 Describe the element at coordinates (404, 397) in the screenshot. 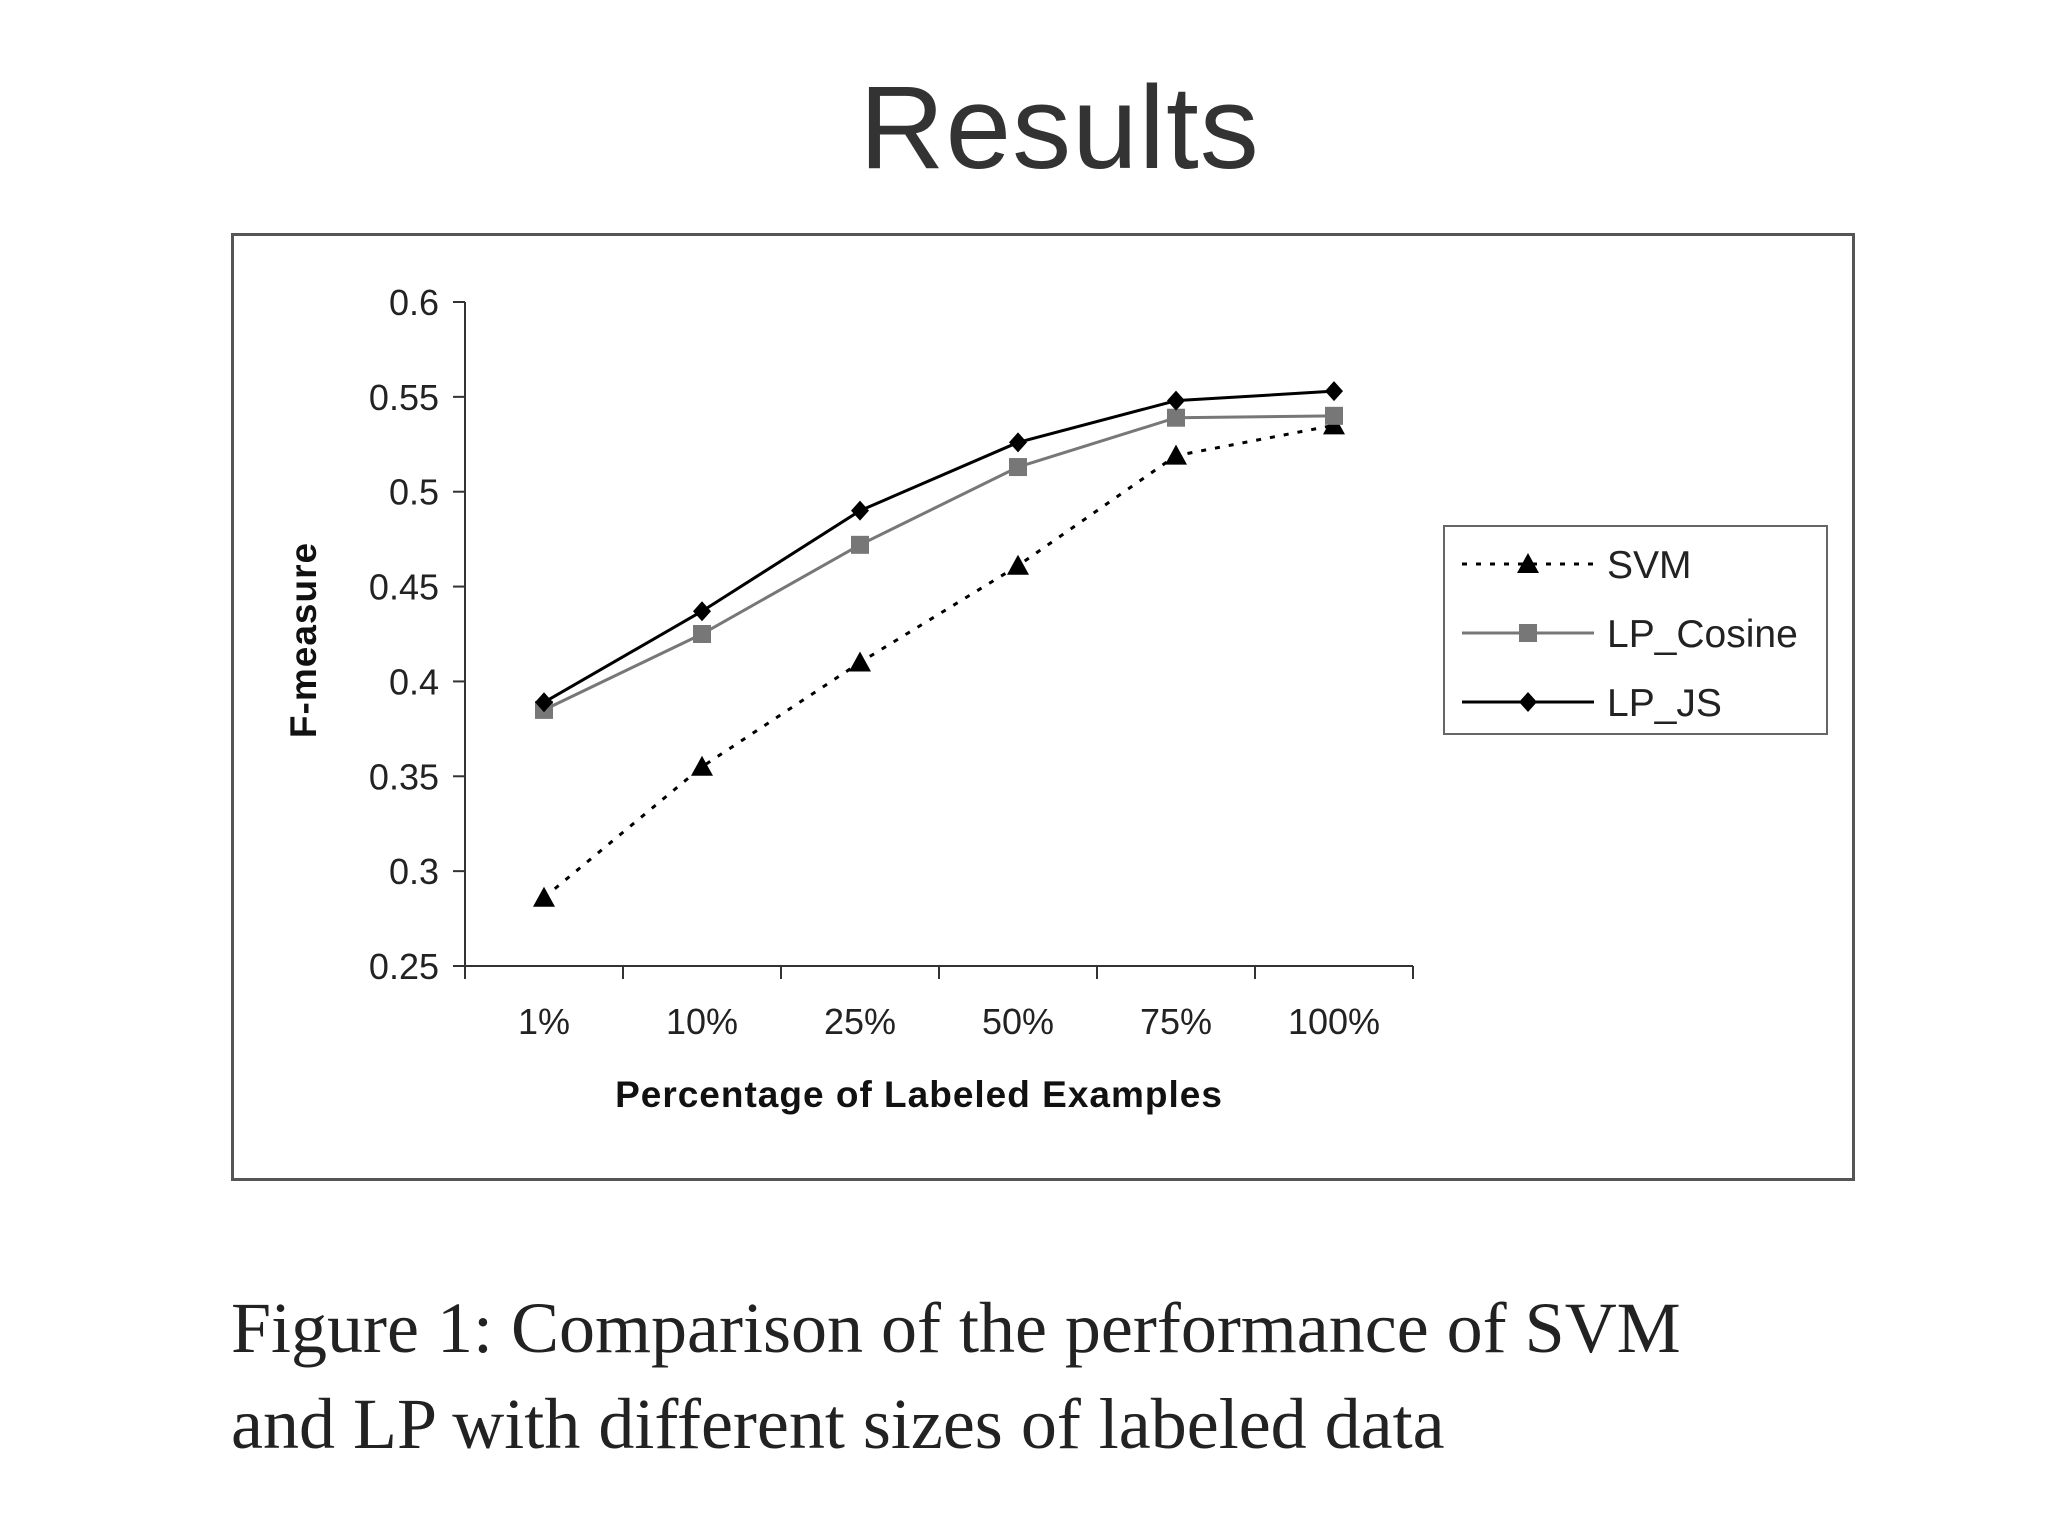

I see `y-tick-label: 0.55` at that location.